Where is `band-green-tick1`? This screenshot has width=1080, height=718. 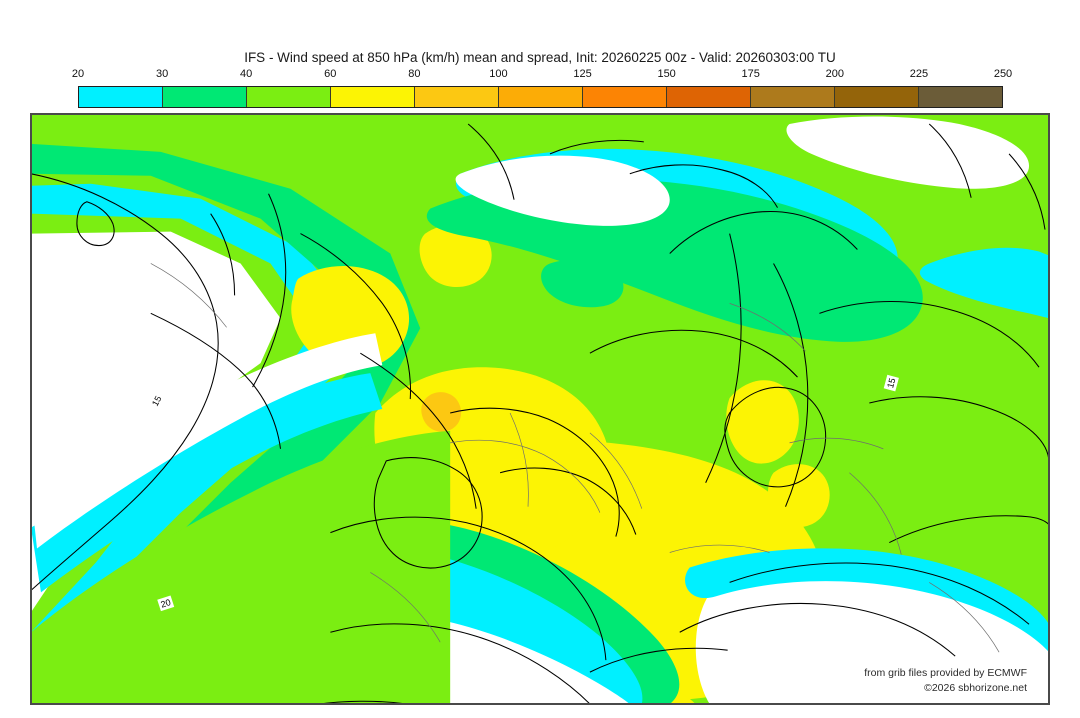 band-green-tick1 is located at coordinates (582, 283).